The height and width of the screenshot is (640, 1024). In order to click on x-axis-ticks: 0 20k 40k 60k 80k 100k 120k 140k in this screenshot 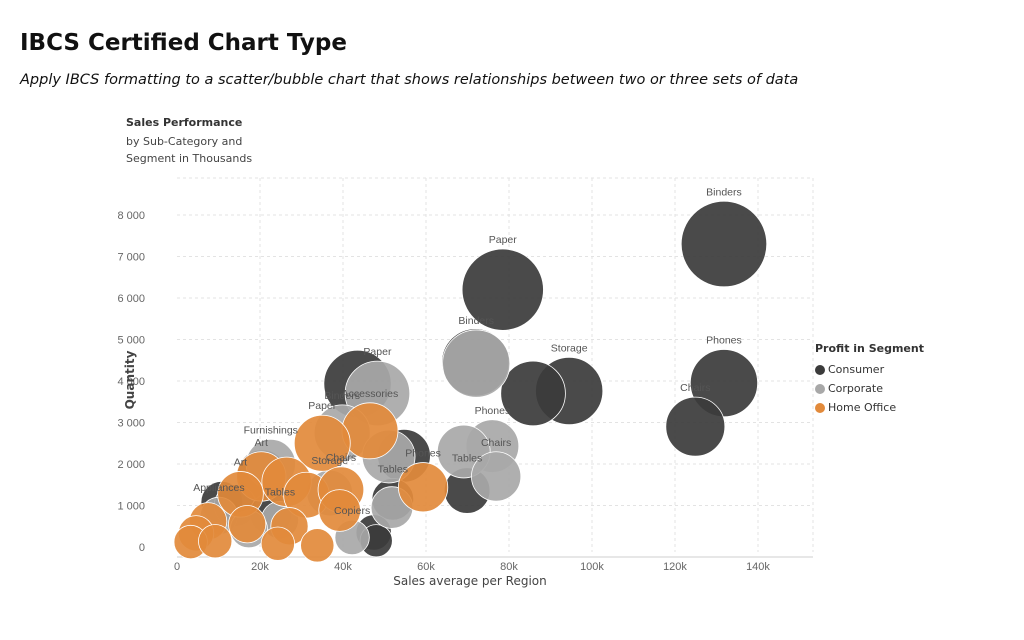, I will do `click(472, 567)`.